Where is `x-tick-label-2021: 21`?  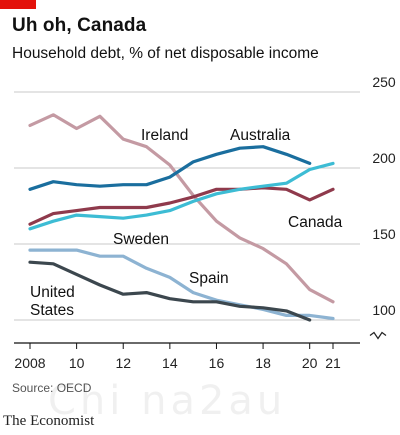 x-tick-label-2021: 21 is located at coordinates (333, 363).